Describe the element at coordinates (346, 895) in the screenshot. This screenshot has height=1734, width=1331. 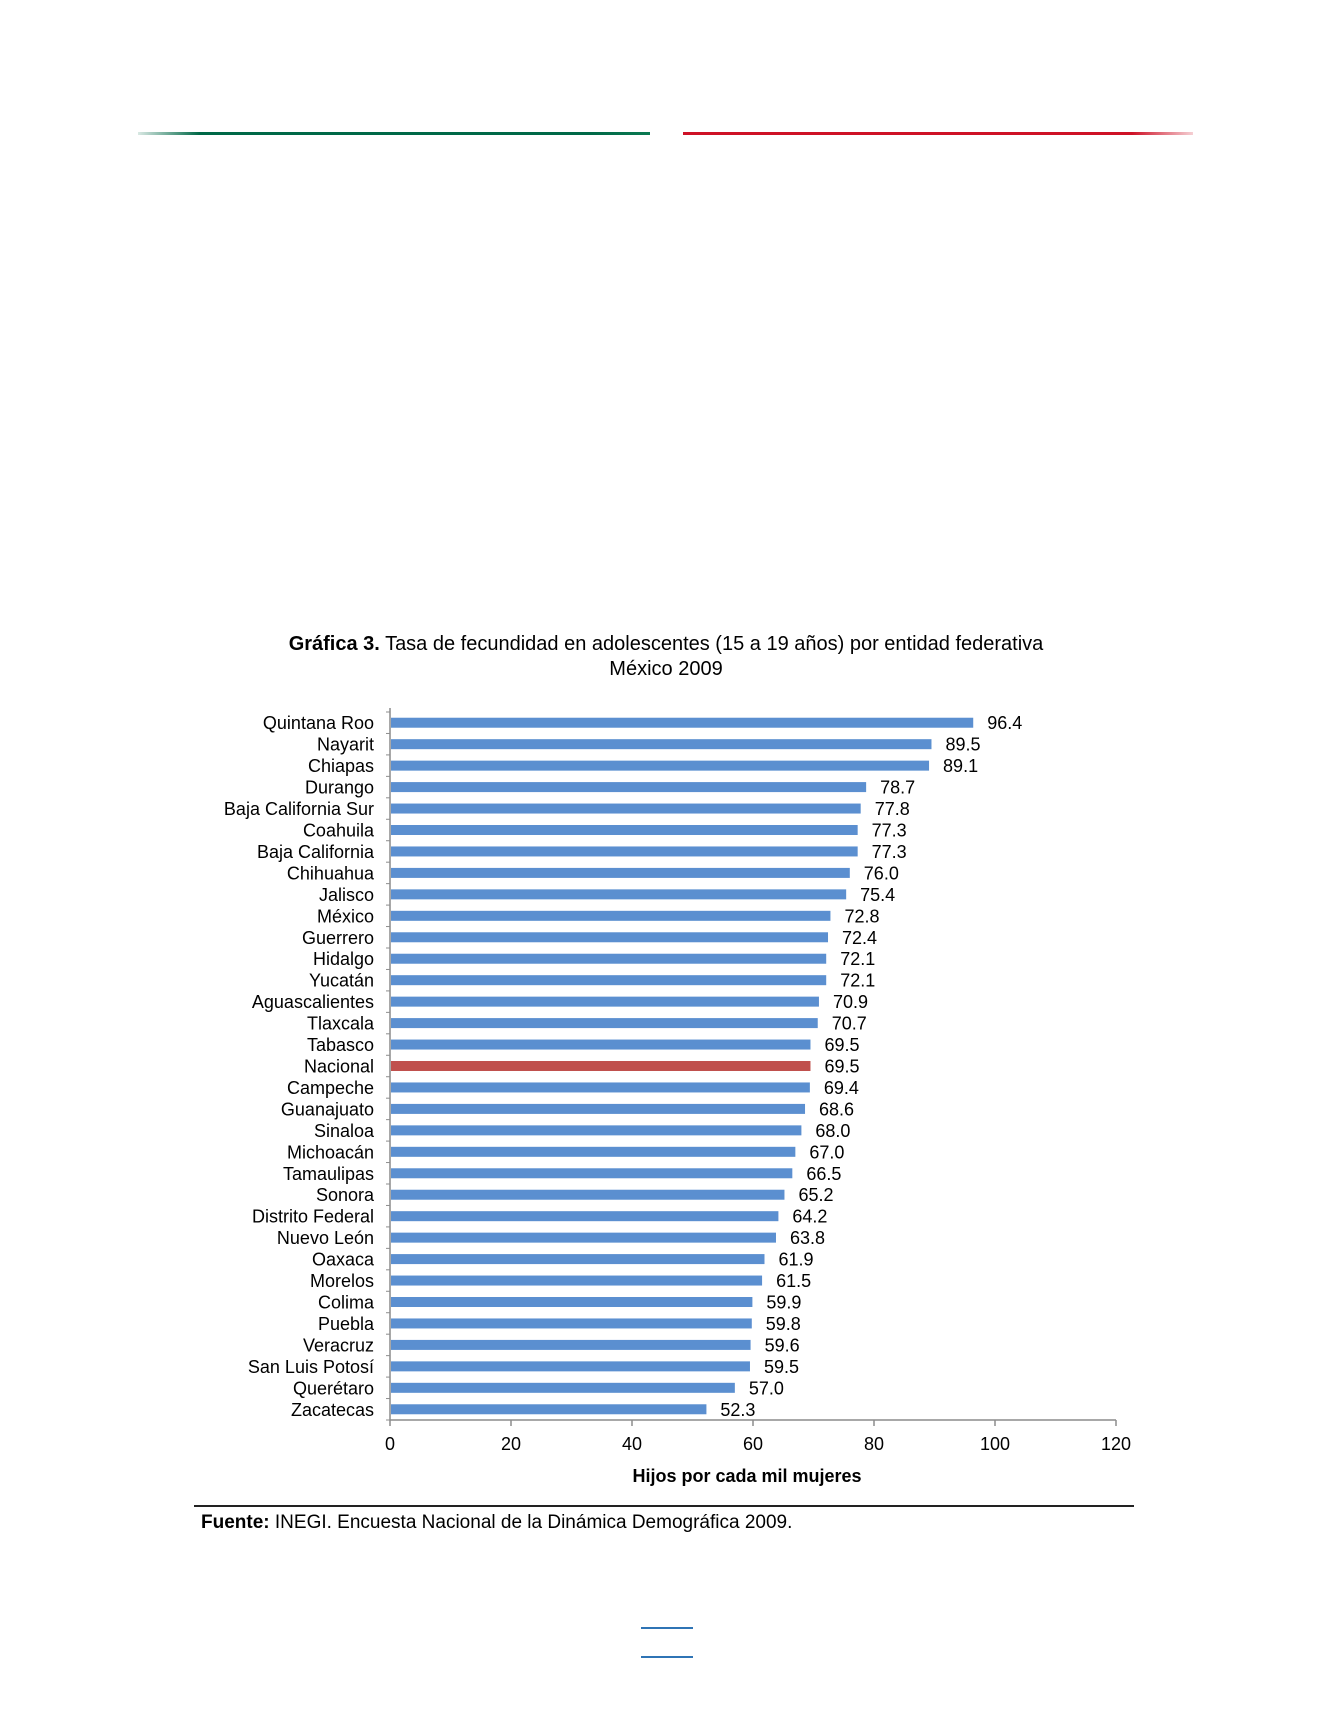
I see `category-label: Jalisco` at that location.